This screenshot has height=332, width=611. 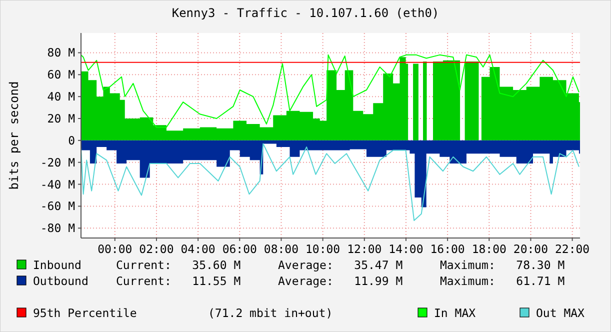 I want to click on x-tick-label: 06:00, so click(x=240, y=249).